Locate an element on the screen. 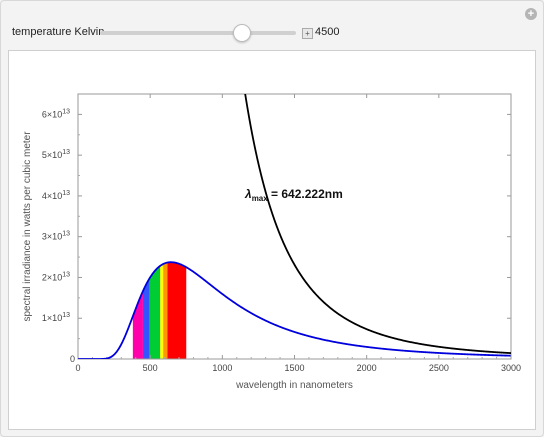  y-tick-label: 6×10¹³ is located at coordinates (56, 113).